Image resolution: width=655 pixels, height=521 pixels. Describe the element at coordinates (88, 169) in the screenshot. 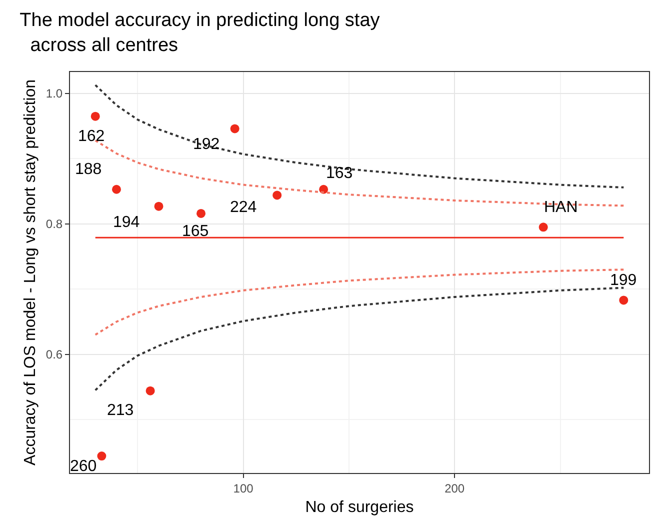

I see `annotation: 188` at that location.